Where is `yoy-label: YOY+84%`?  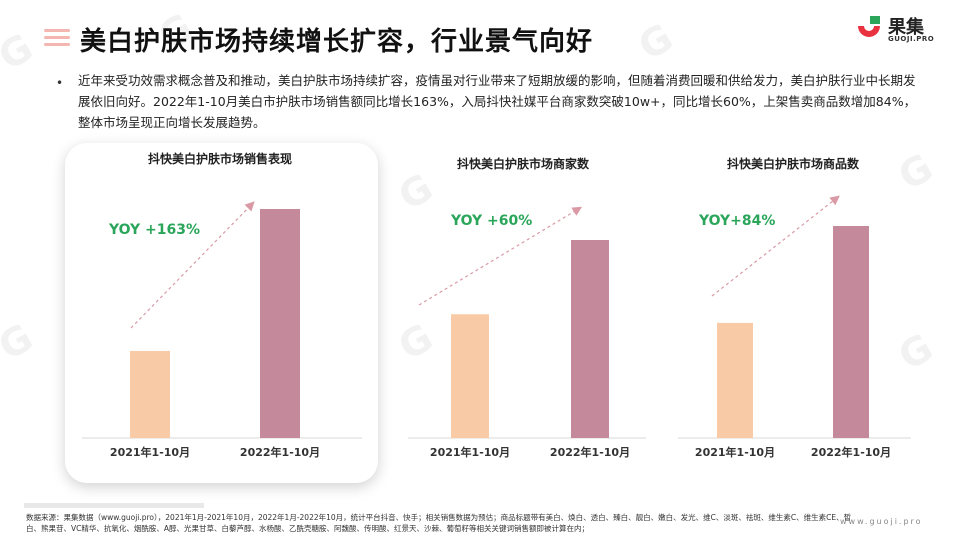 yoy-label: YOY+84% is located at coordinates (736, 221).